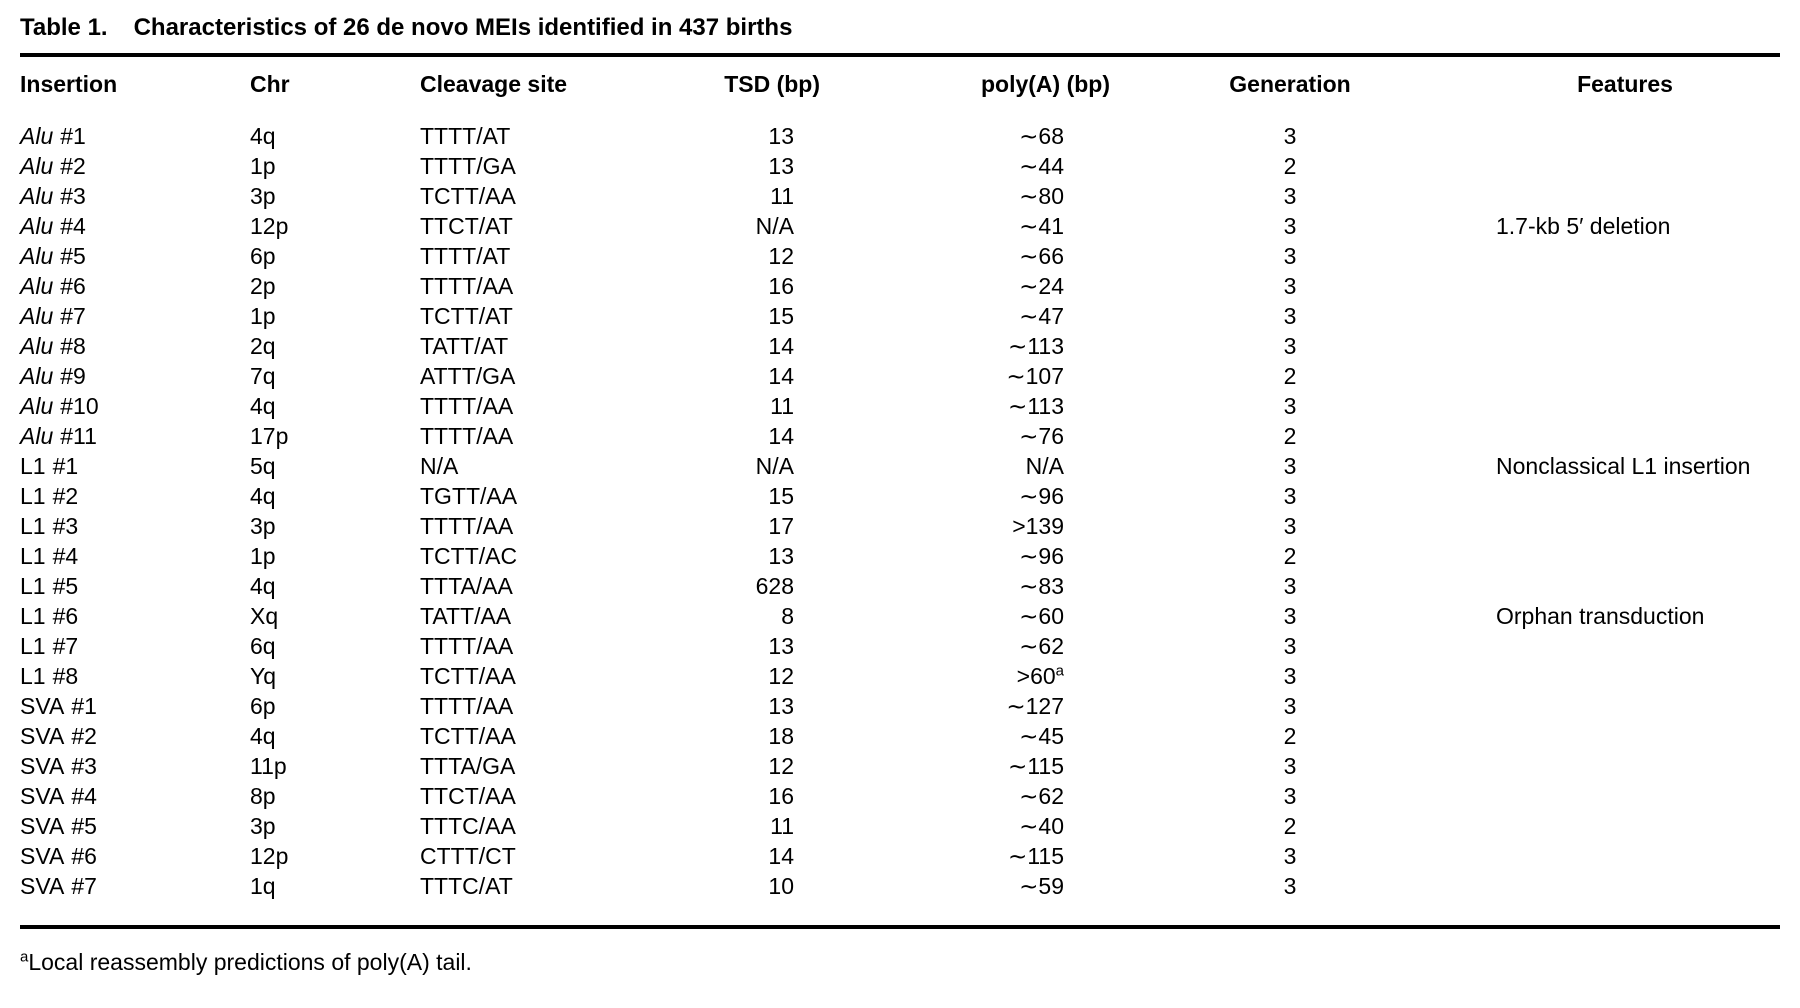 The width and height of the screenshot is (1800, 1008). What do you see at coordinates (135, 376) in the screenshot?
I see `cell-insertion: Alu #9` at bounding box center [135, 376].